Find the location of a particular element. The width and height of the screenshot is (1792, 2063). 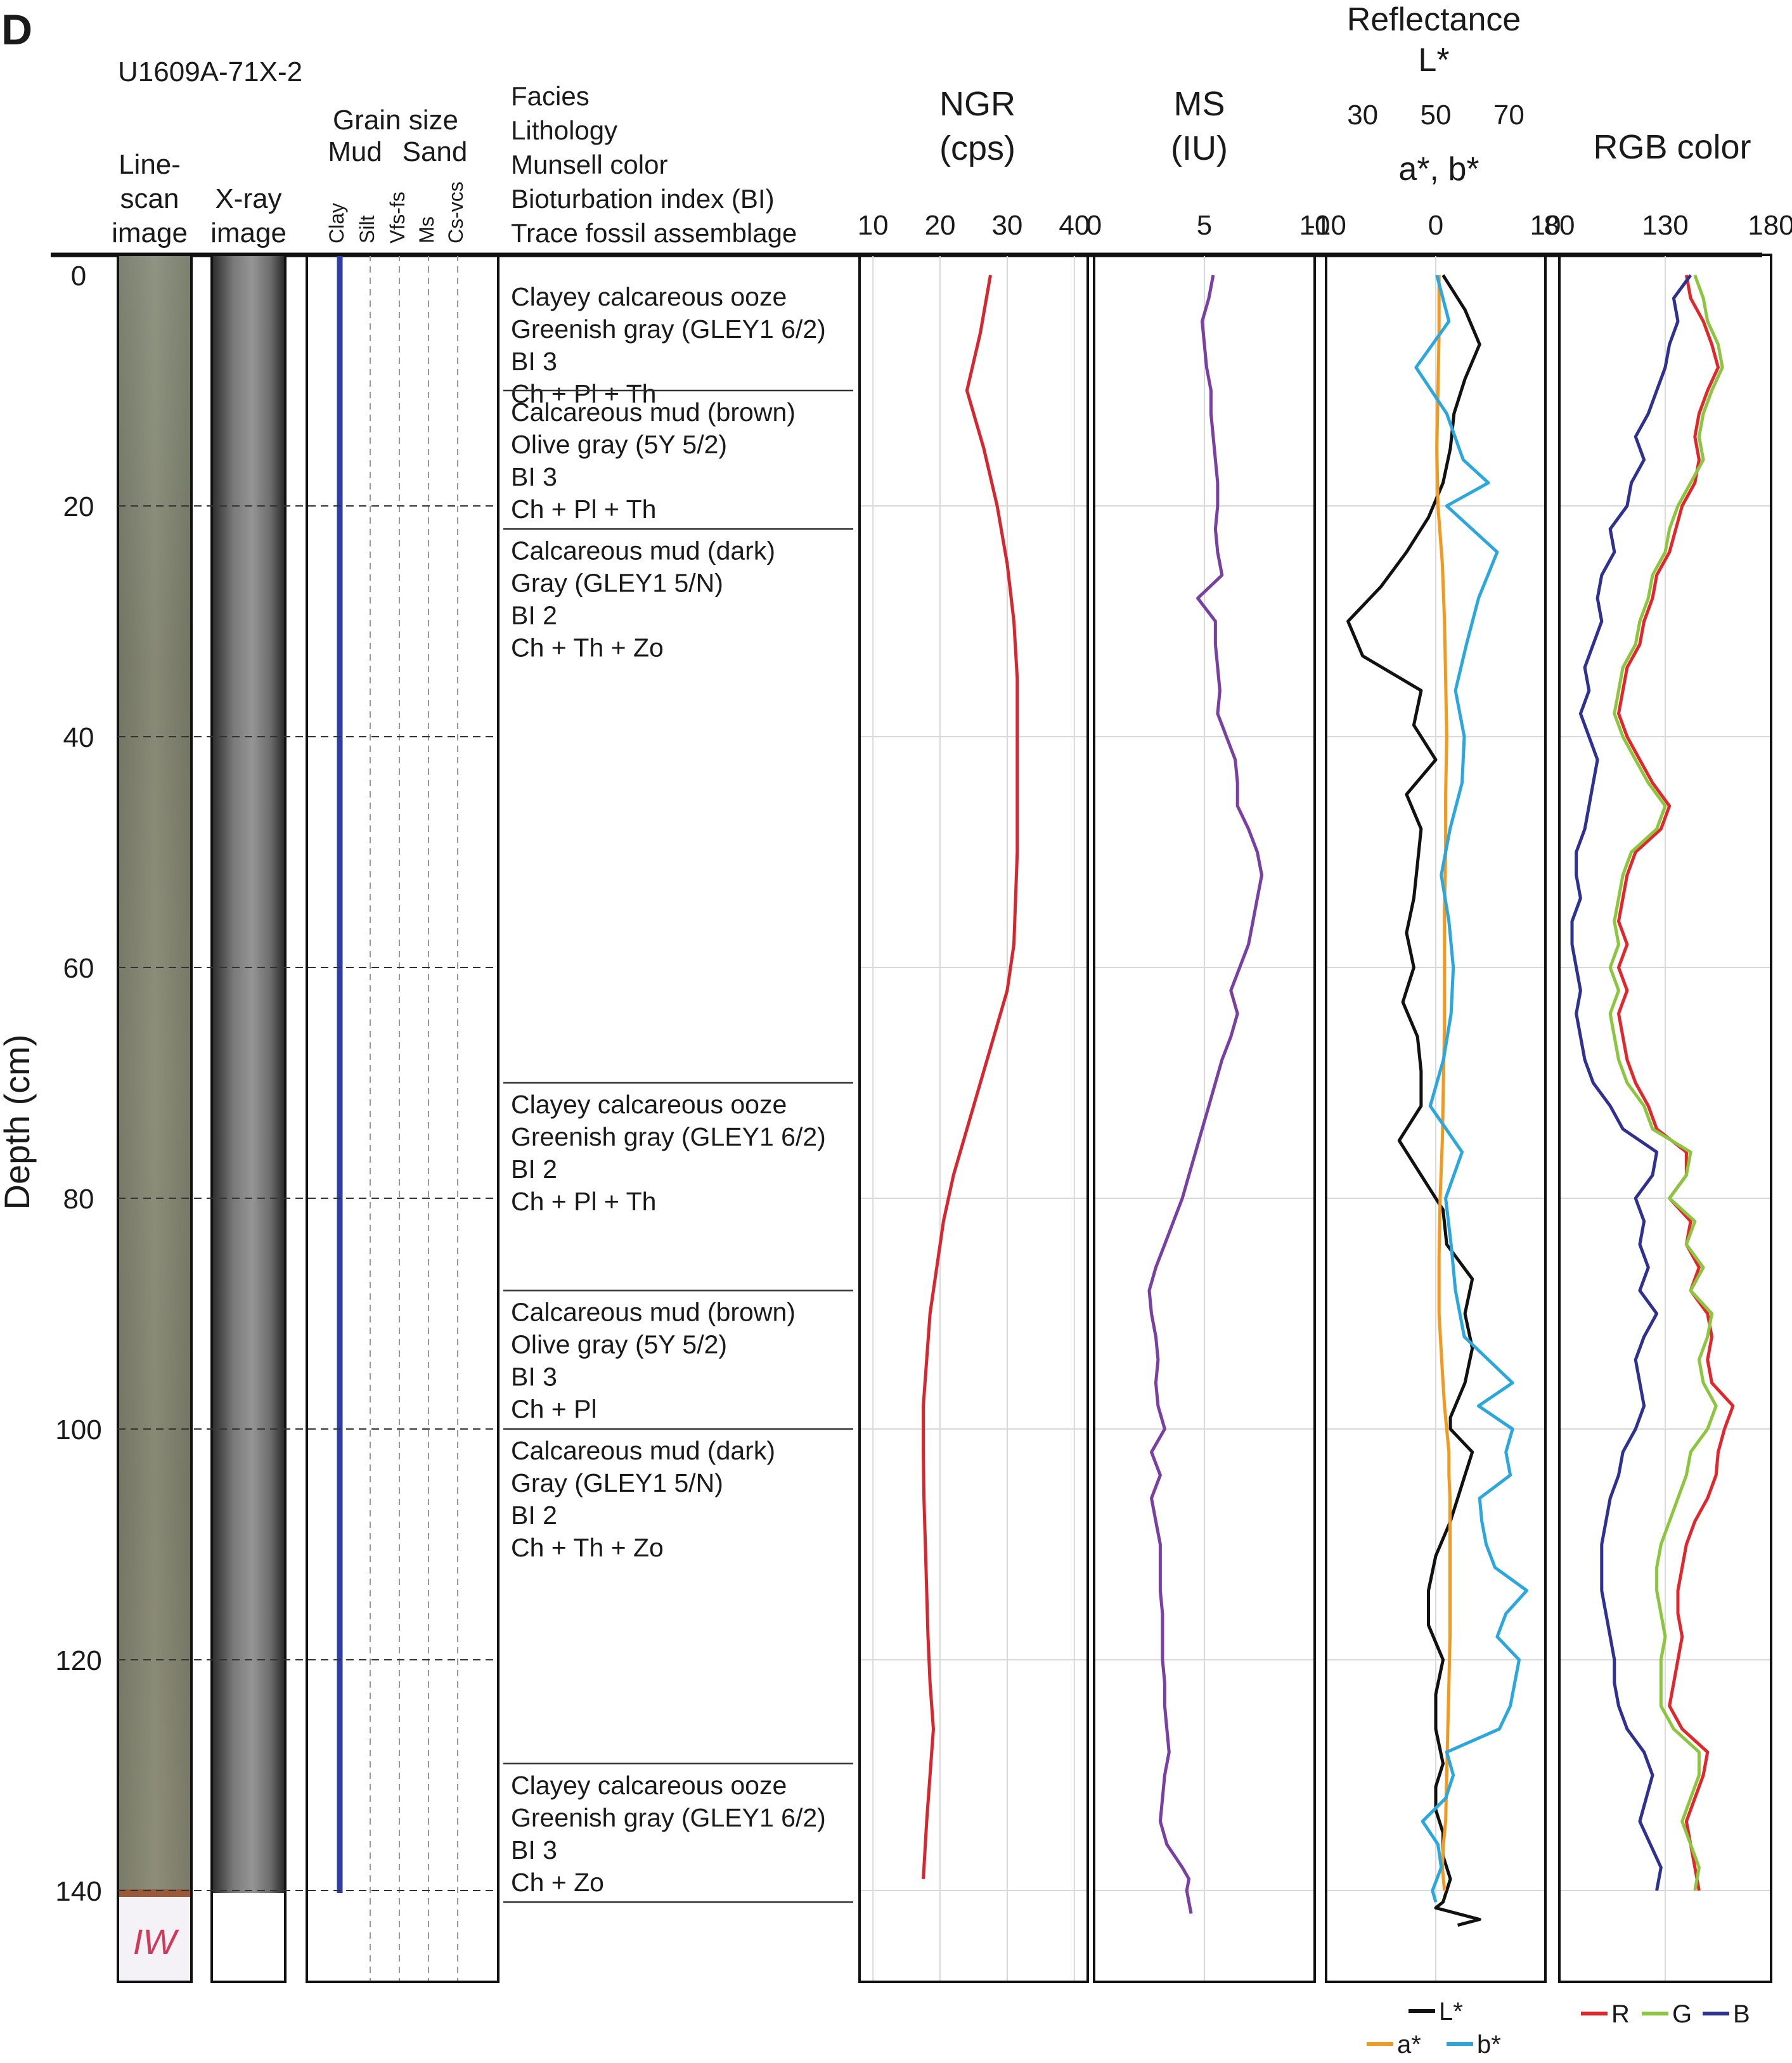

ngr-series-line is located at coordinates (970, 1077).